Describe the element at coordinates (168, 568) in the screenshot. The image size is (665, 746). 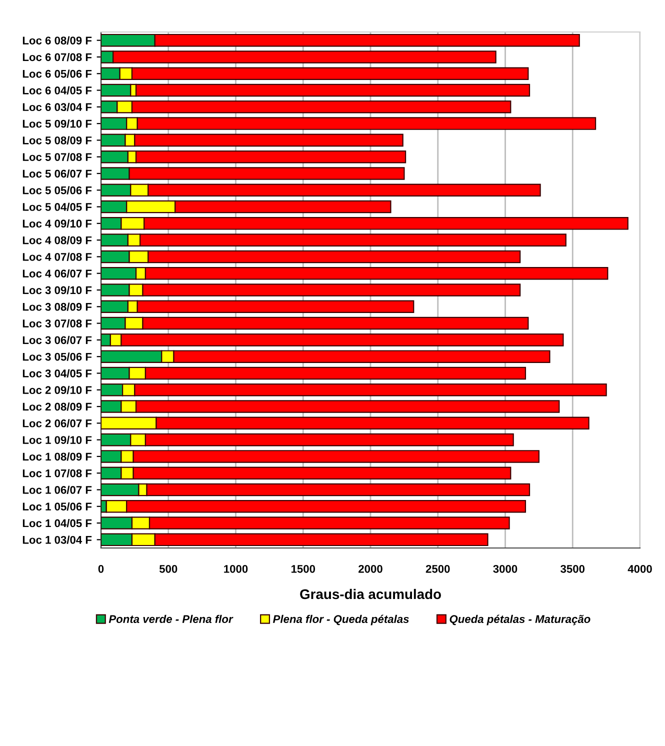
I see `x-tick-label: 500` at that location.